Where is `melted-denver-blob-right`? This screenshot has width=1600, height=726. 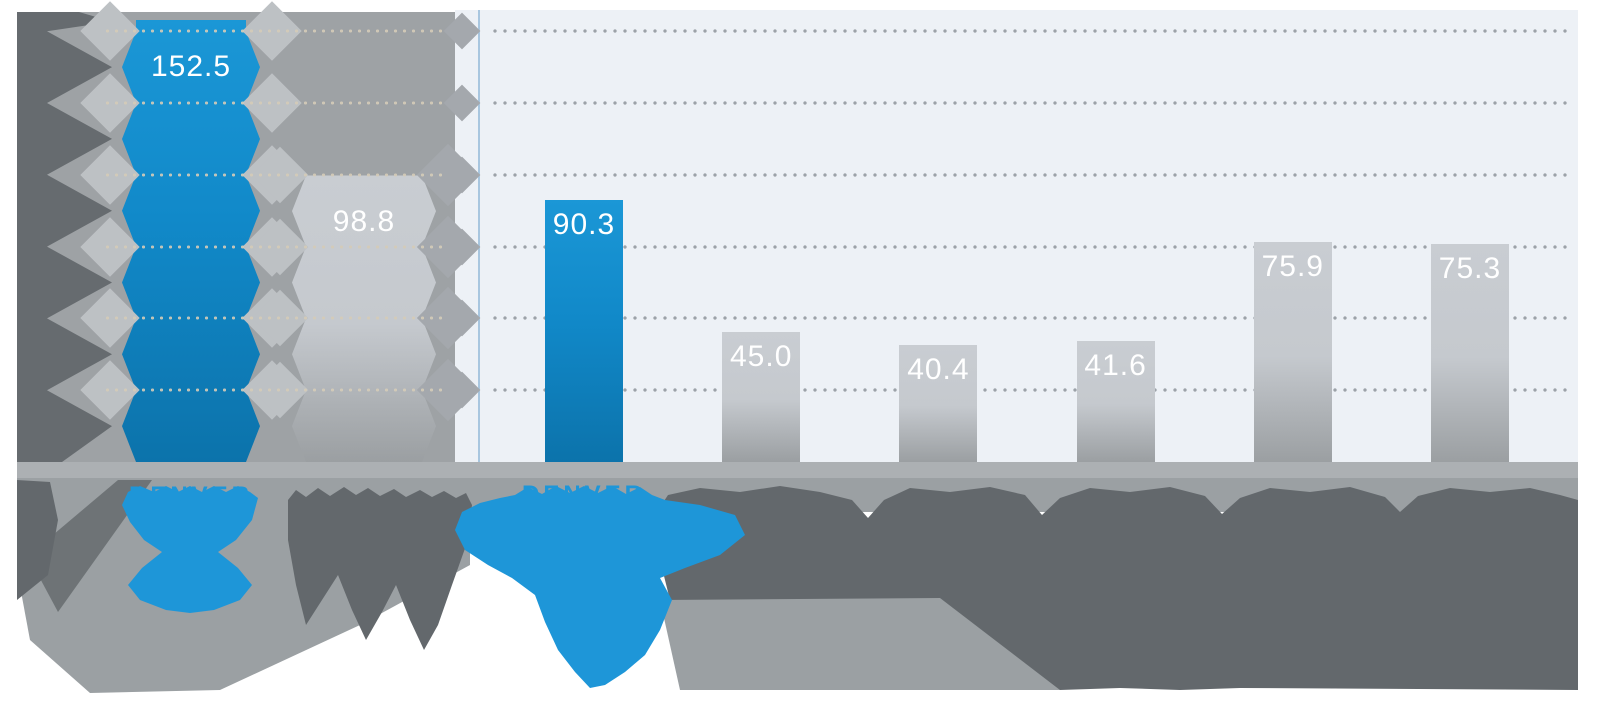
melted-denver-blob-right is located at coordinates (600, 587).